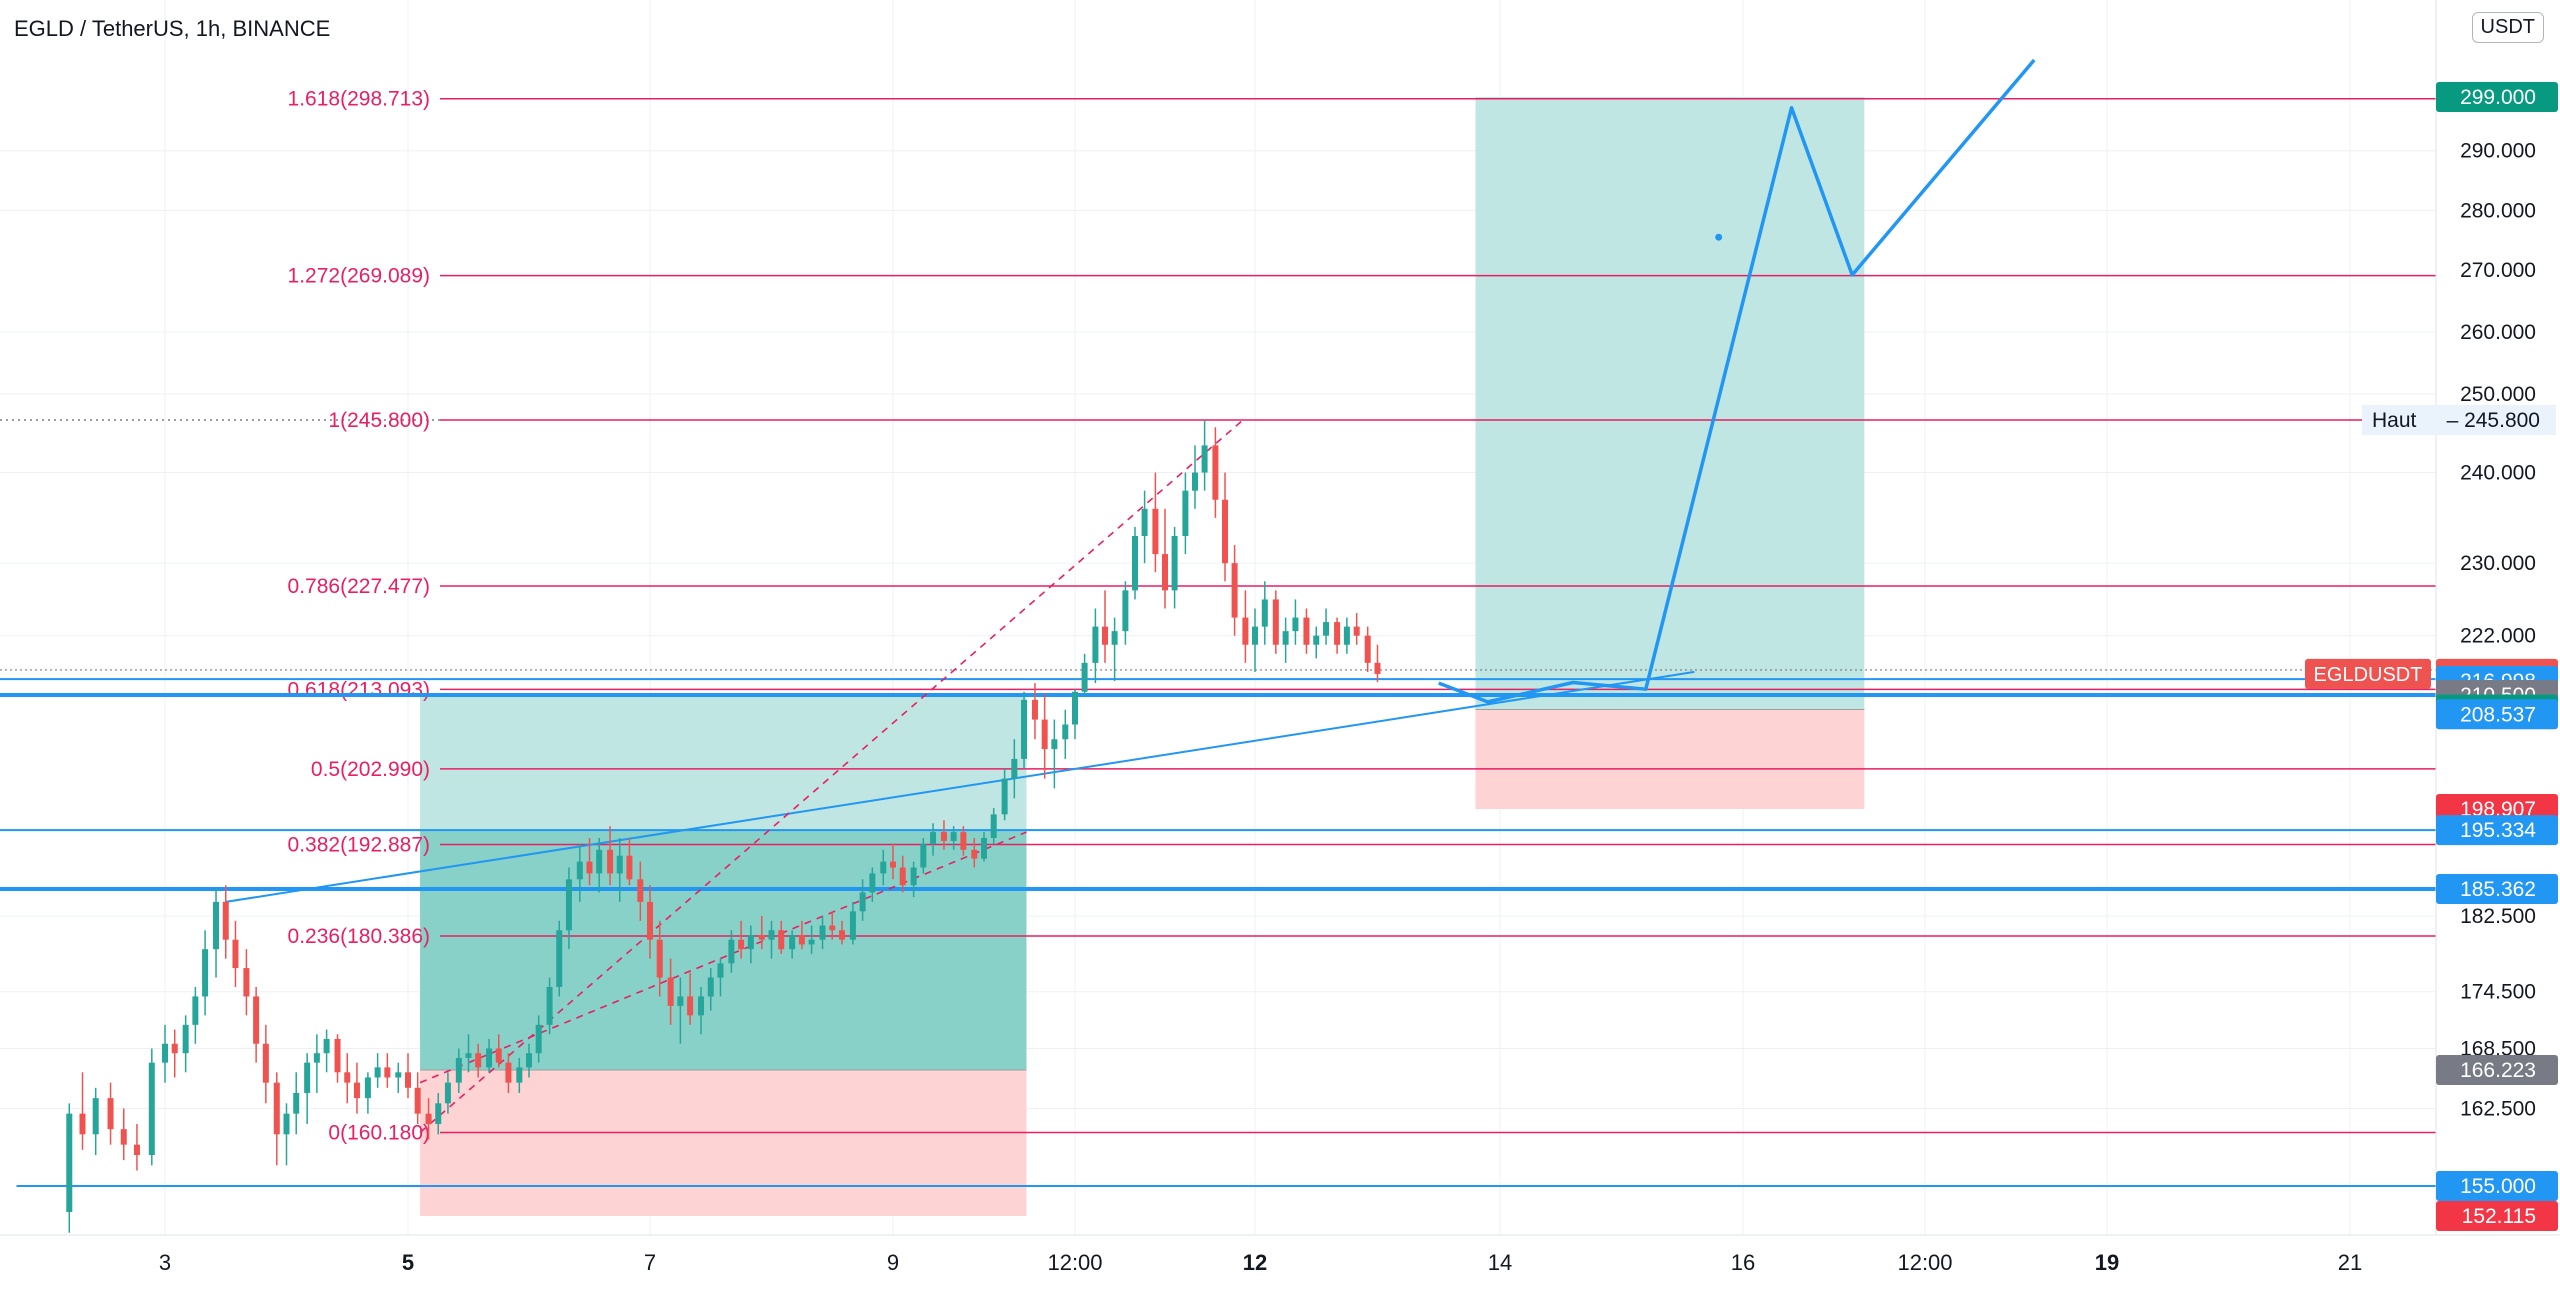 This screenshot has height=1290, width=2560. I want to click on price-tick-label: 280.000, so click(2498, 210).